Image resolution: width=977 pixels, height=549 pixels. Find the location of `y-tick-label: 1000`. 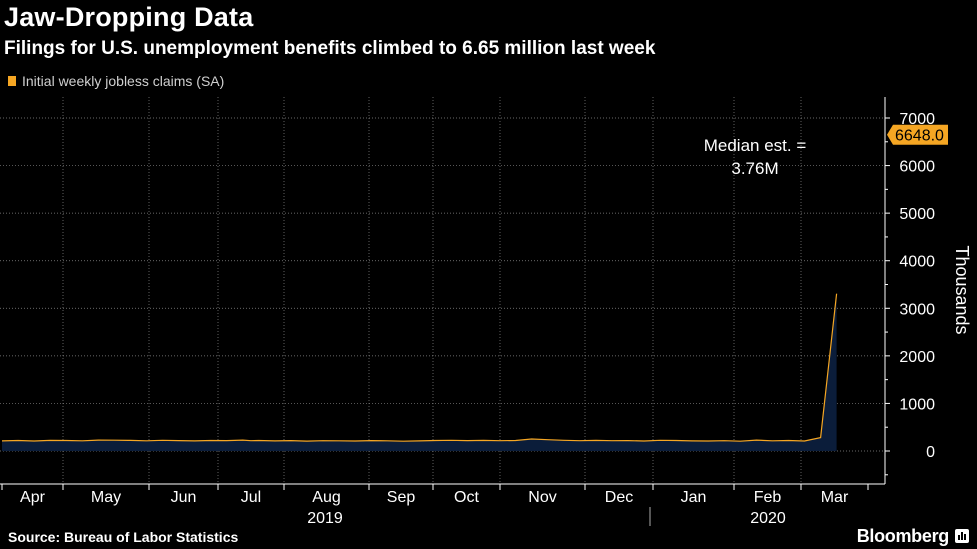

y-tick-label: 1000 is located at coordinates (917, 404).